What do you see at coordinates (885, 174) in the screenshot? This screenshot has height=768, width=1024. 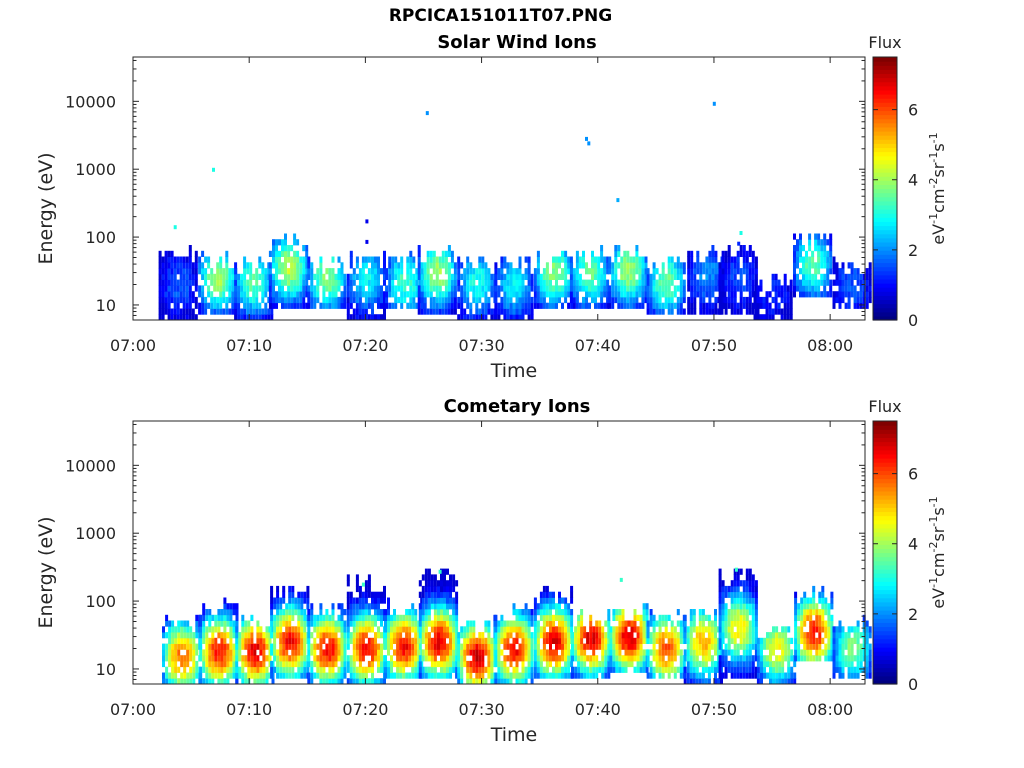 I see `colorbar-swatch` at bounding box center [885, 174].